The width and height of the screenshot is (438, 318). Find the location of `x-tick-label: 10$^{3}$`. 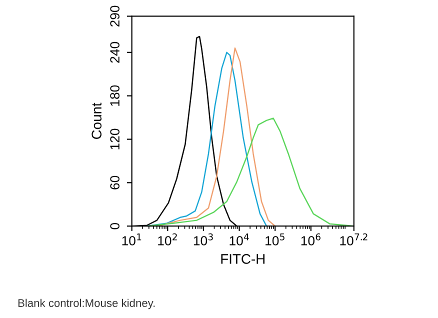

x-tick-label: 10$^{3}$ is located at coordinates (203, 239).